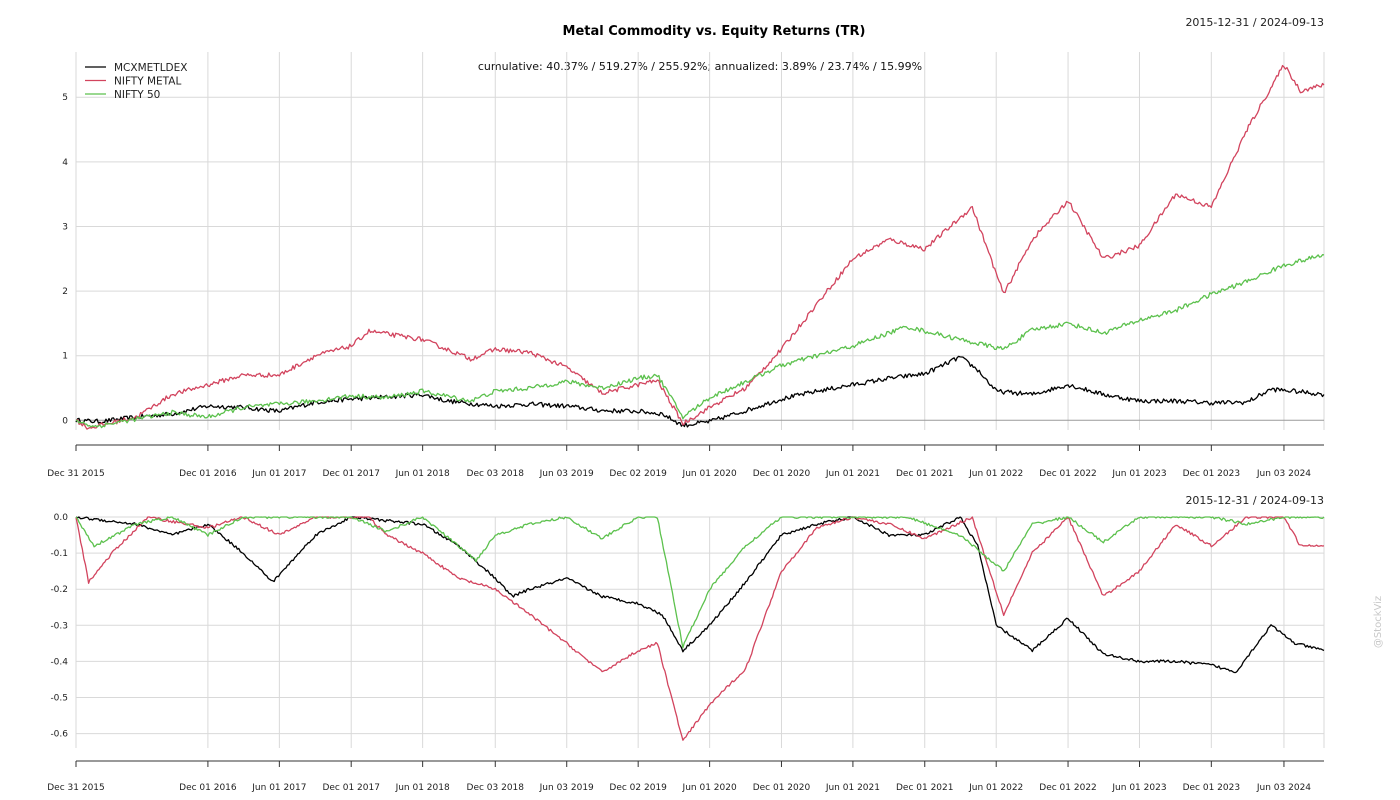 The width and height of the screenshot is (1400, 800). I want to click on bottom-y-tick-label: -0.5, so click(59, 698).